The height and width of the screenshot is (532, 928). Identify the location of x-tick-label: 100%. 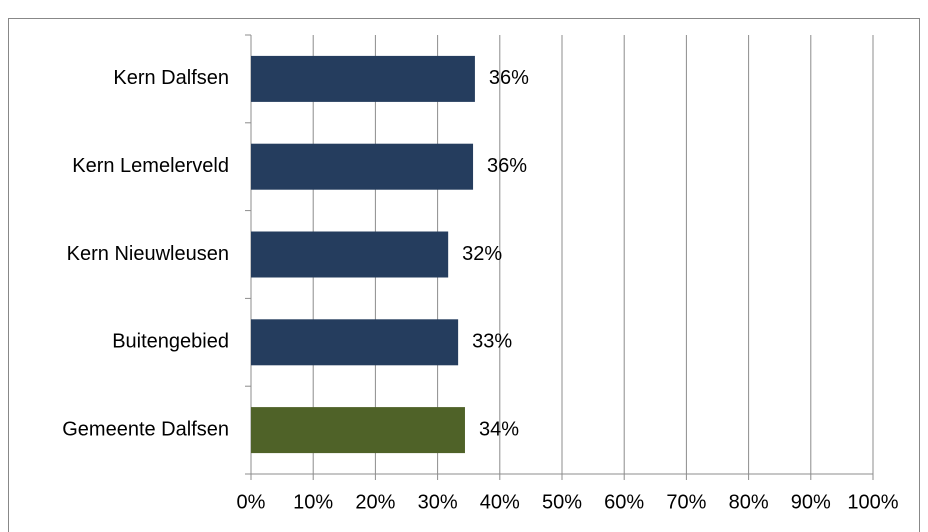
(872, 502).